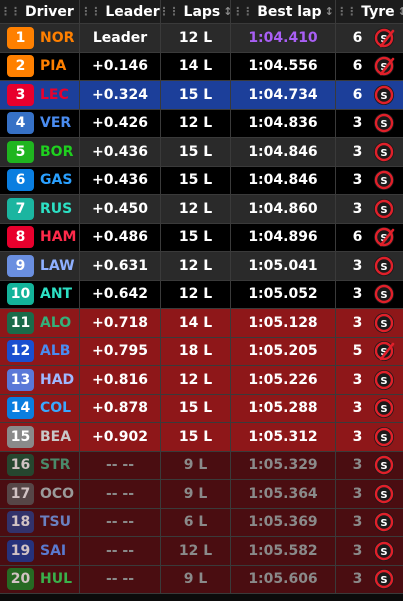 This screenshot has width=403, height=601. I want to click on laps-count: 18 L, so click(196, 351).